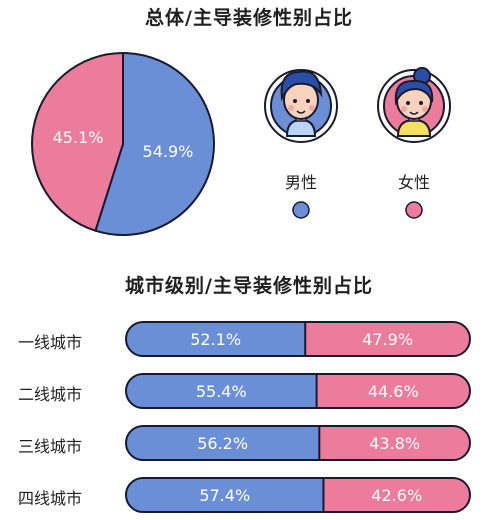 This screenshot has width=498, height=520. Describe the element at coordinates (50, 446) in the screenshot. I see `city-tier-label: 三线城市` at that location.